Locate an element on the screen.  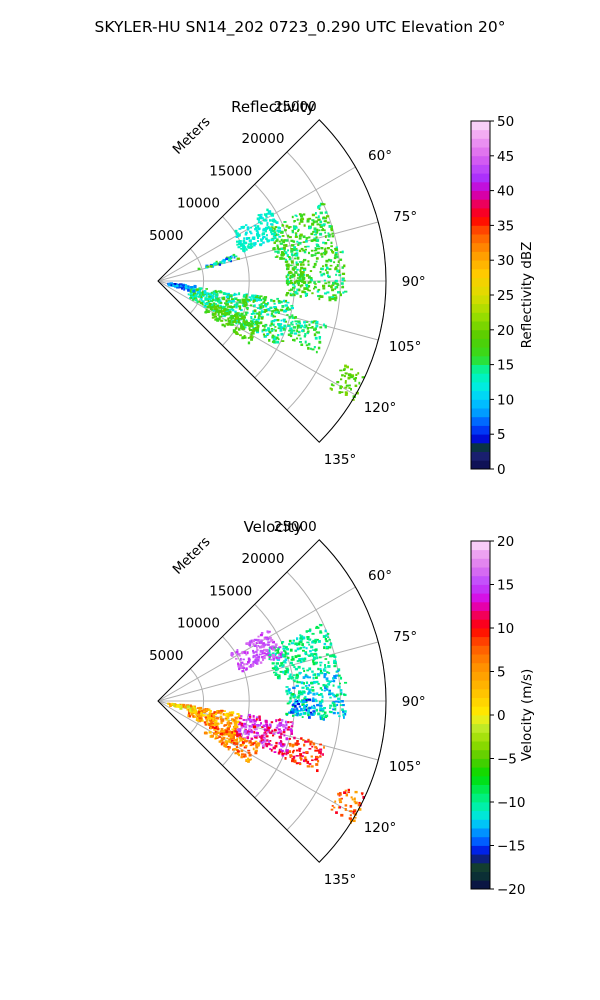
range-axis-label: Meters is located at coordinates (192, 136).